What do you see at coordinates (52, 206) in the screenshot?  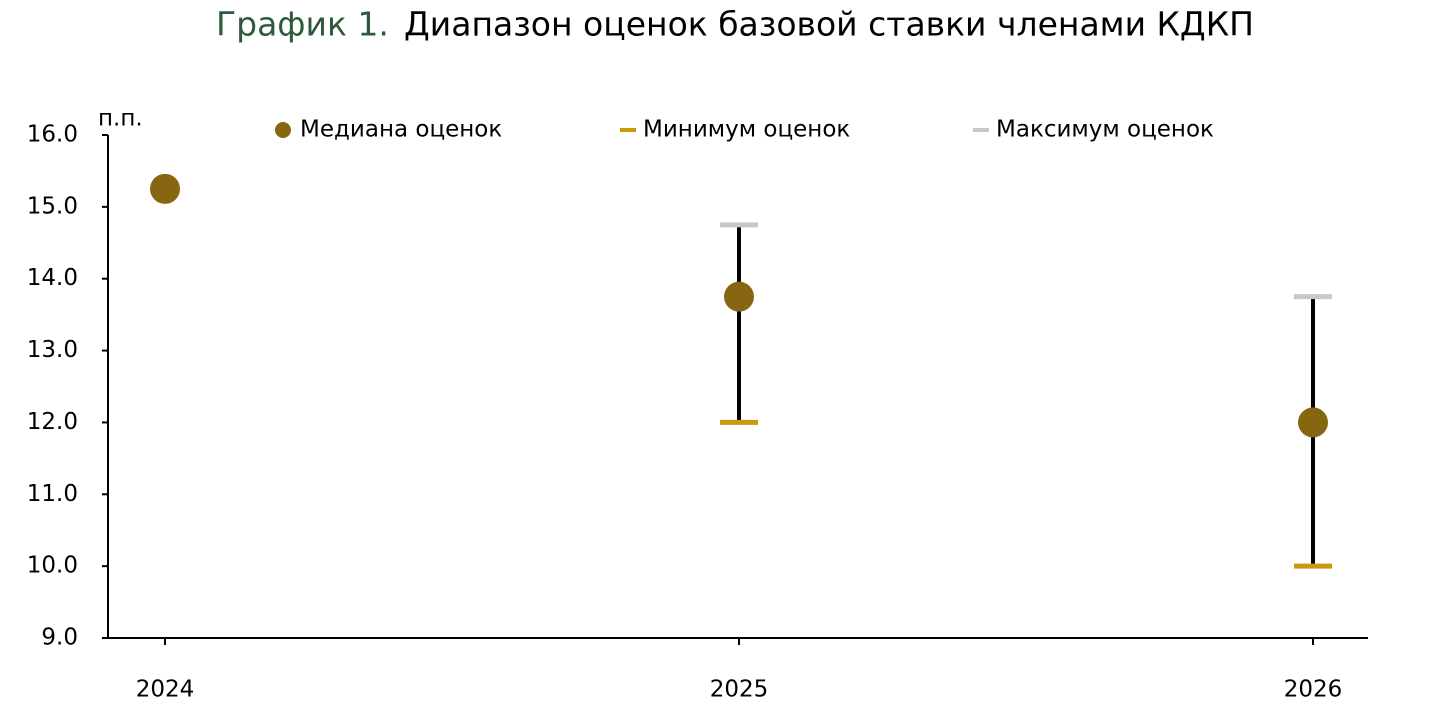 I see `y-tick-label: 15.0` at bounding box center [52, 206].